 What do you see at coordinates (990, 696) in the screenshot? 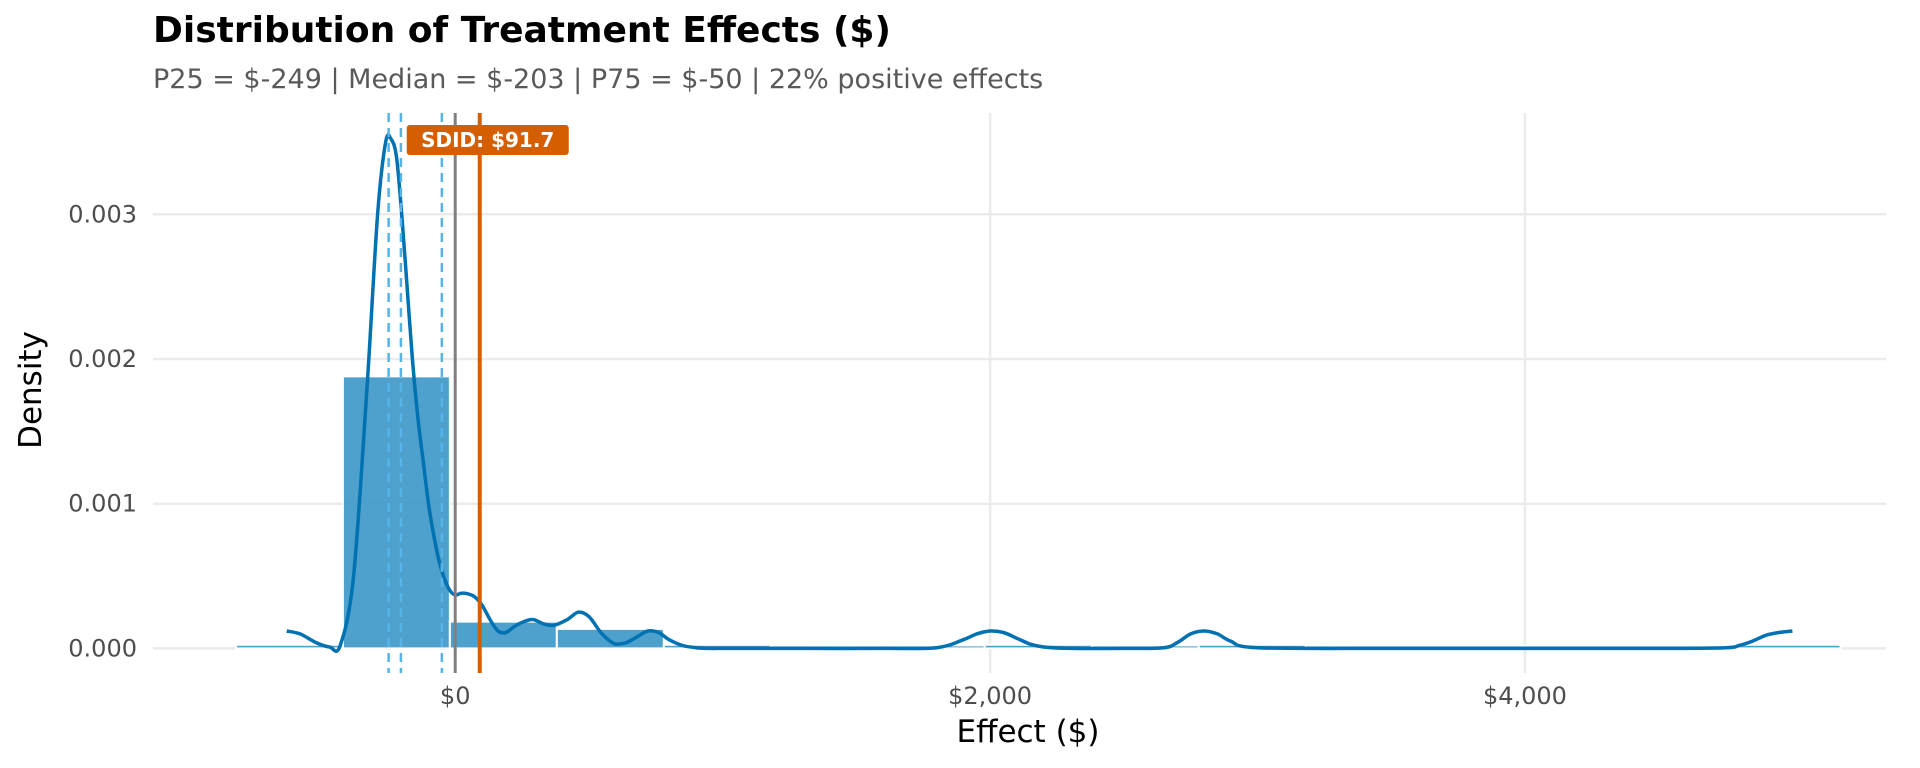
I see `x-tick-label-1: $2,000` at bounding box center [990, 696].